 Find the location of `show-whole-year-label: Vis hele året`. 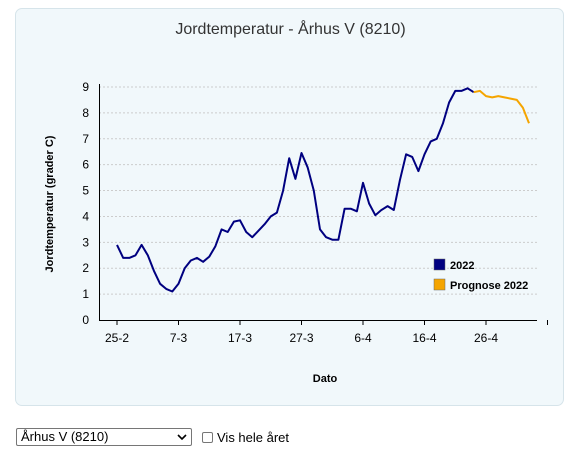

show-whole-year-label: Vis hele året is located at coordinates (253, 437).